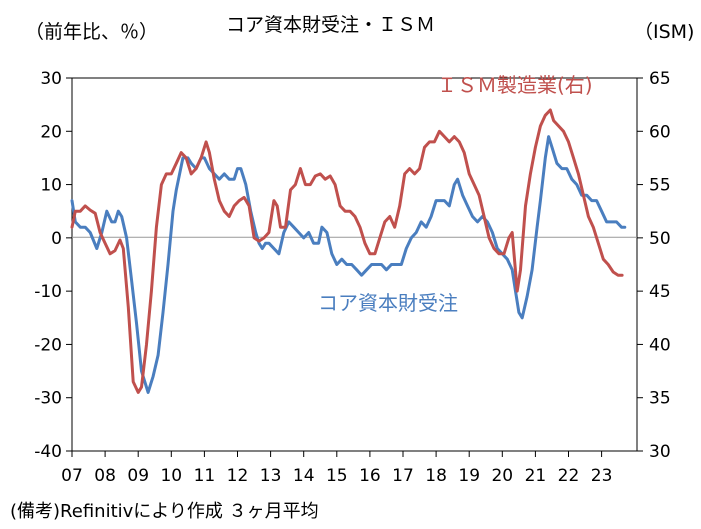  I want to click on x-tick-label: 13, so click(271, 476).